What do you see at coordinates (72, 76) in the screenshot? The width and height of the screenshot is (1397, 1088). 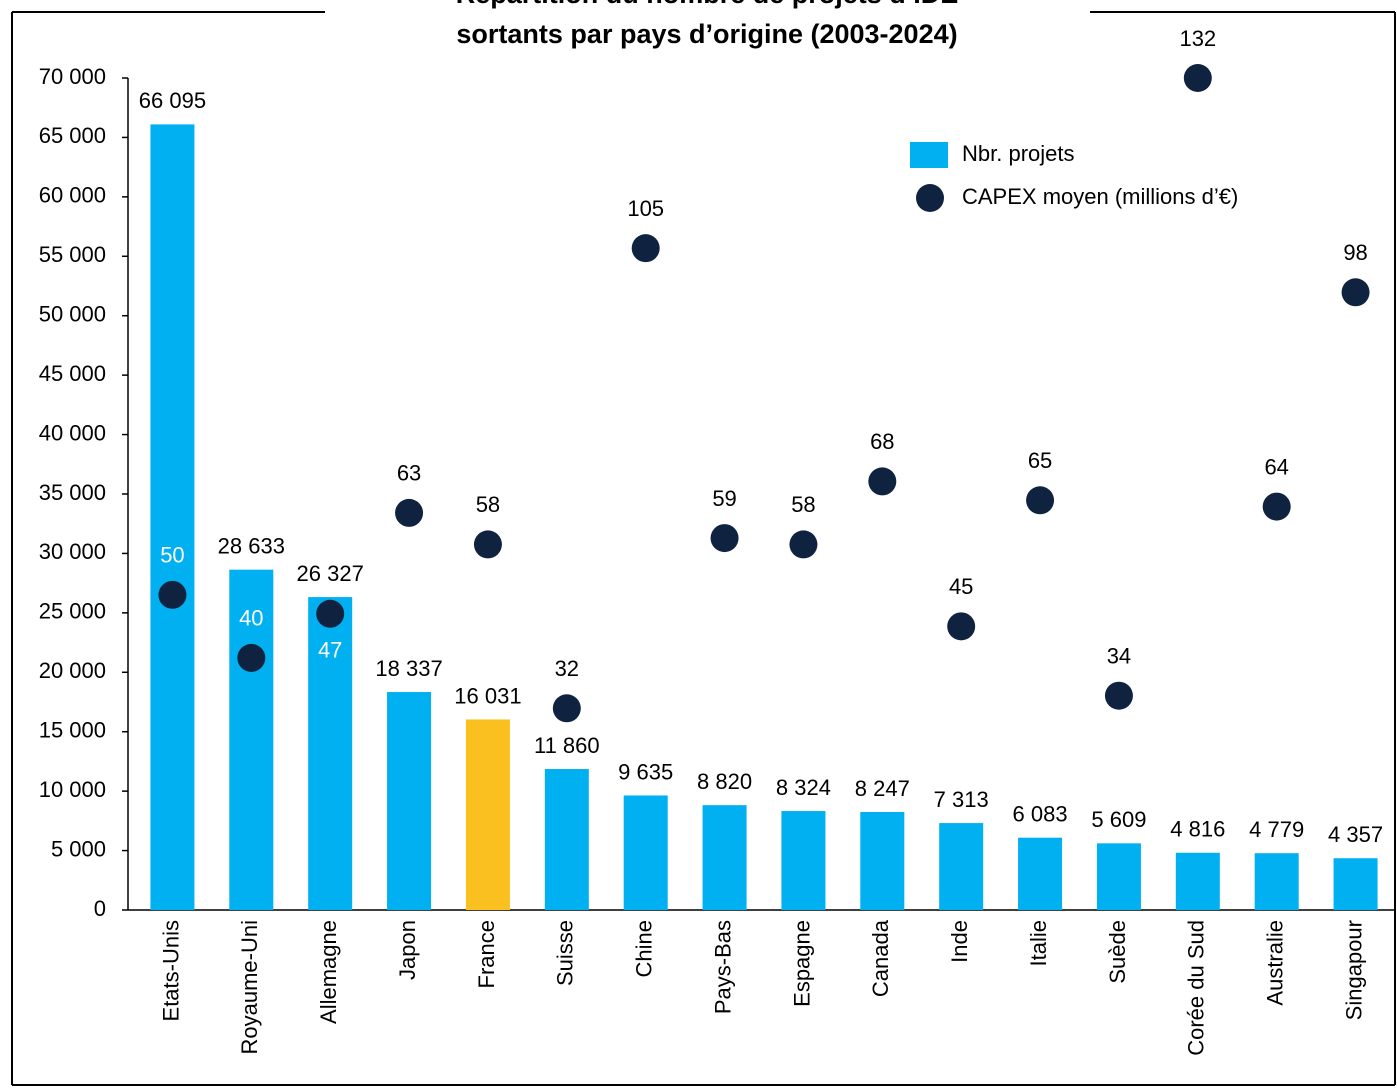 I see `y-tick-label: 70 000` at bounding box center [72, 76].